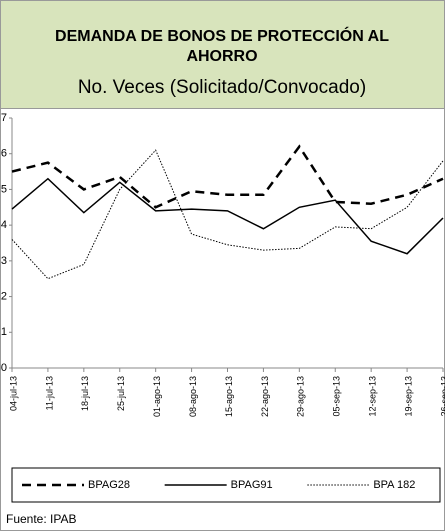 This screenshot has width=445, height=531. What do you see at coordinates (408, 396) in the screenshot?
I see `x-tick-label: 19-sep-13` at bounding box center [408, 396].